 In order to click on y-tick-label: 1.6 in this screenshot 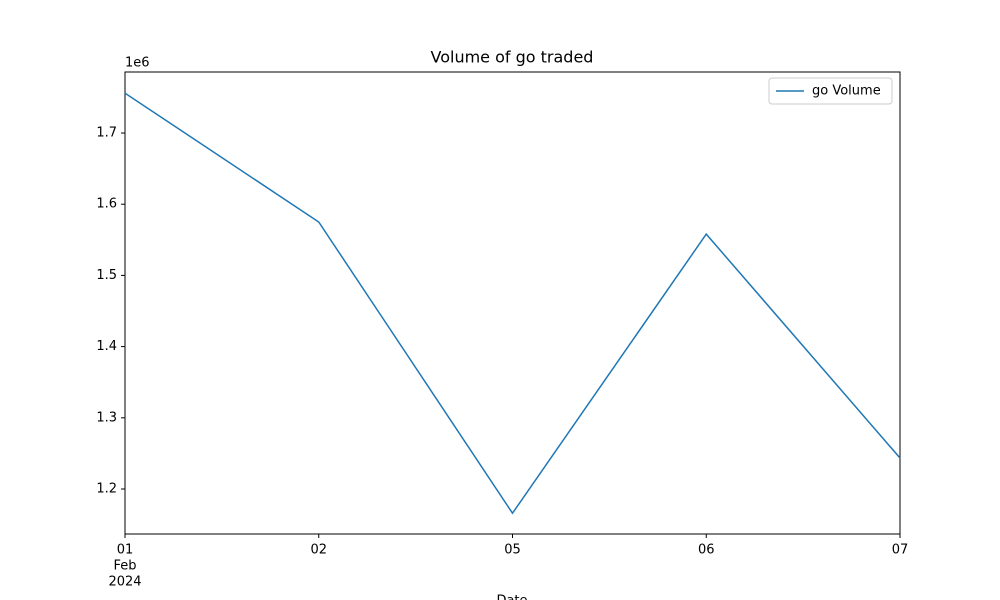, I will do `click(106, 204)`.